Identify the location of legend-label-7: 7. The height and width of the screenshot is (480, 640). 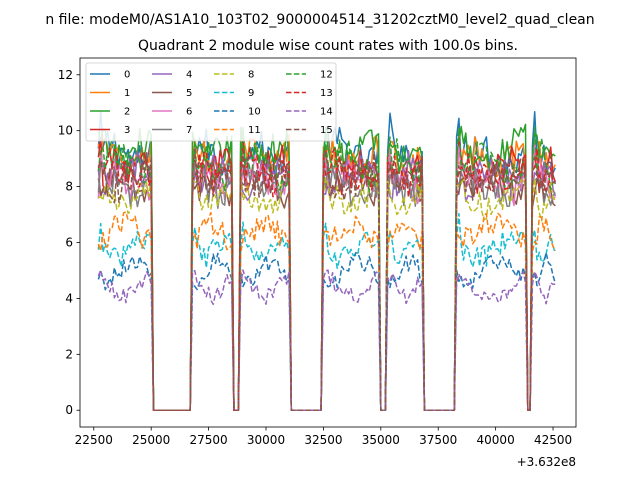
(189, 130).